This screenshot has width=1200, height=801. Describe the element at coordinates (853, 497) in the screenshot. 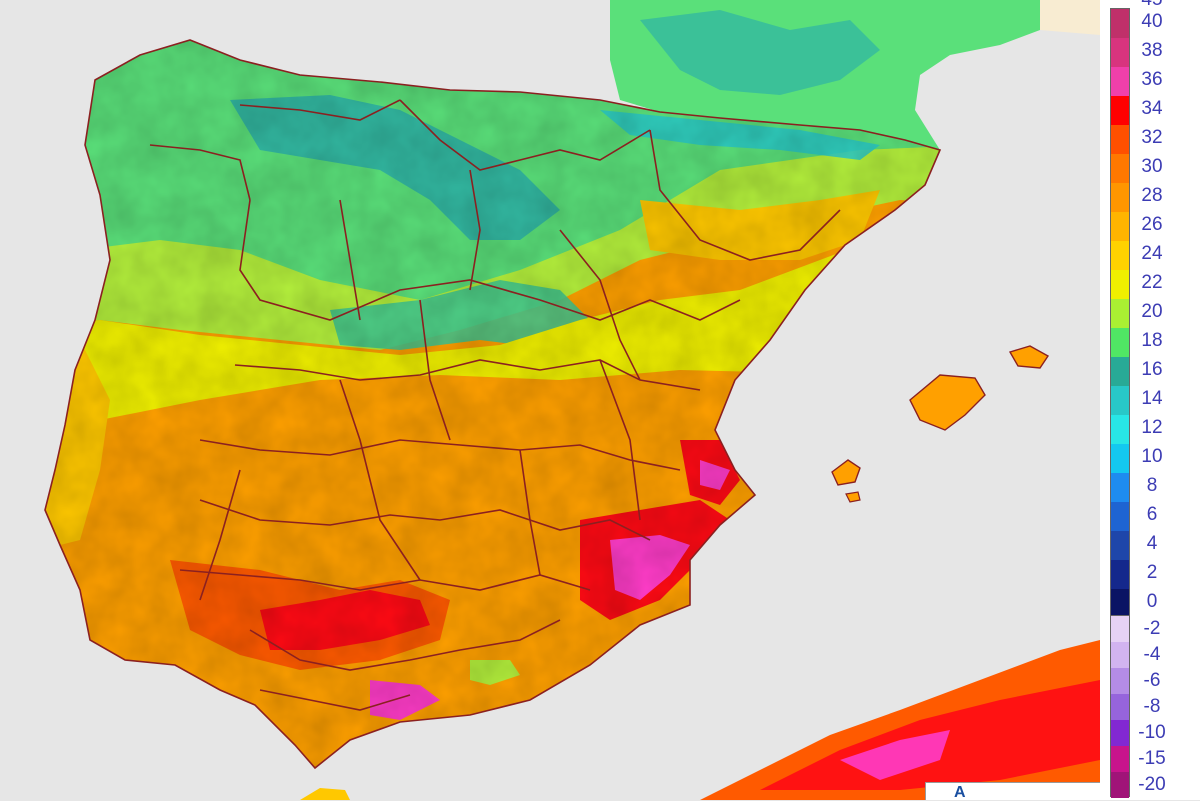

I see `formentera` at that location.